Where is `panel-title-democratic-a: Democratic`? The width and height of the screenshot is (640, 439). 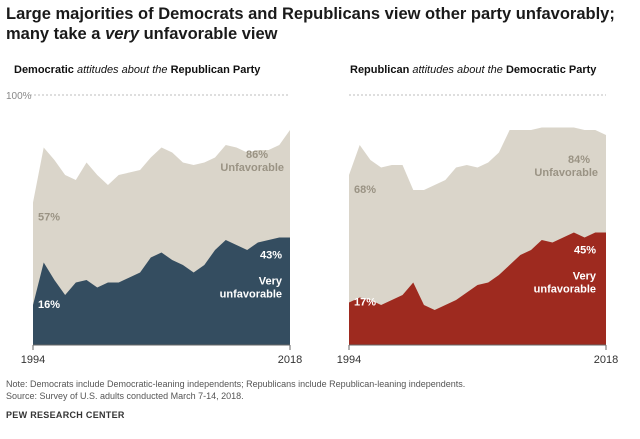
panel-title-democratic-a: Democratic is located at coordinates (44, 70).